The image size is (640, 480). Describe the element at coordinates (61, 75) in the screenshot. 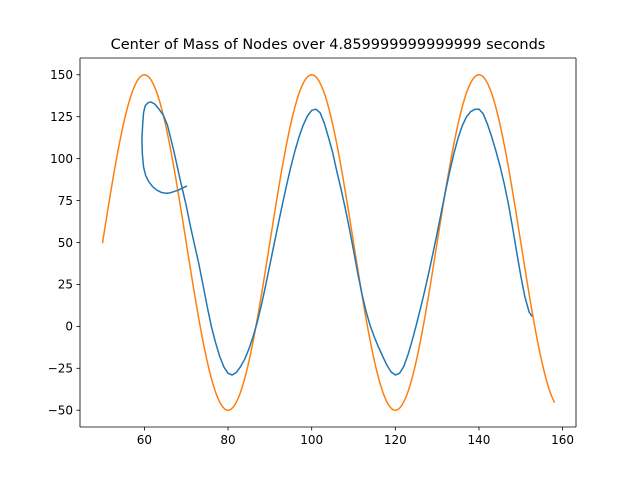

I see `y-tick-label: 150` at that location.